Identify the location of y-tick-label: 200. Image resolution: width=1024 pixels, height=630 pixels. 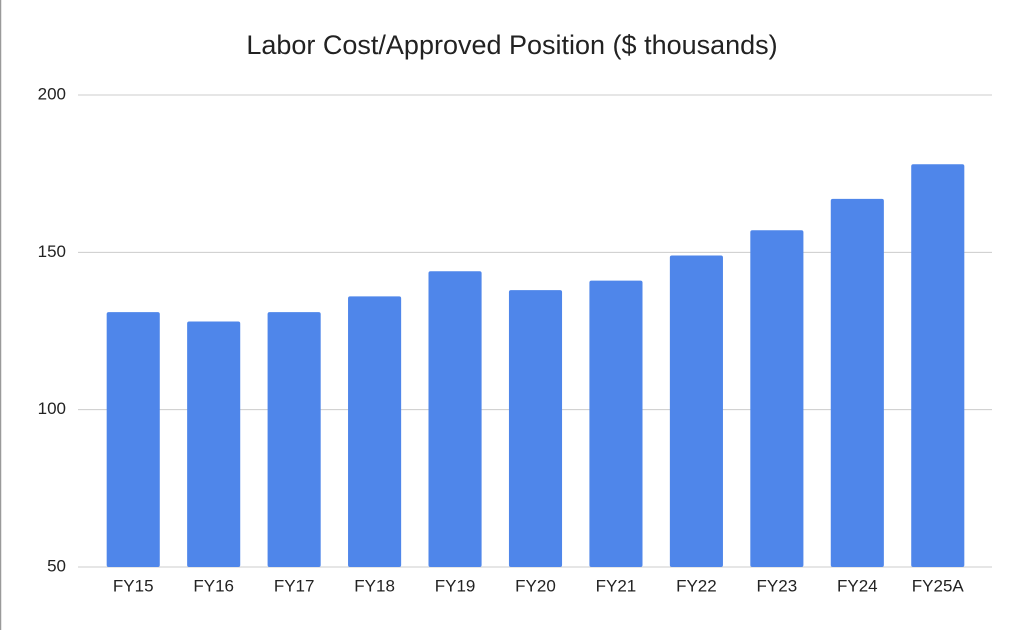
(52, 93).